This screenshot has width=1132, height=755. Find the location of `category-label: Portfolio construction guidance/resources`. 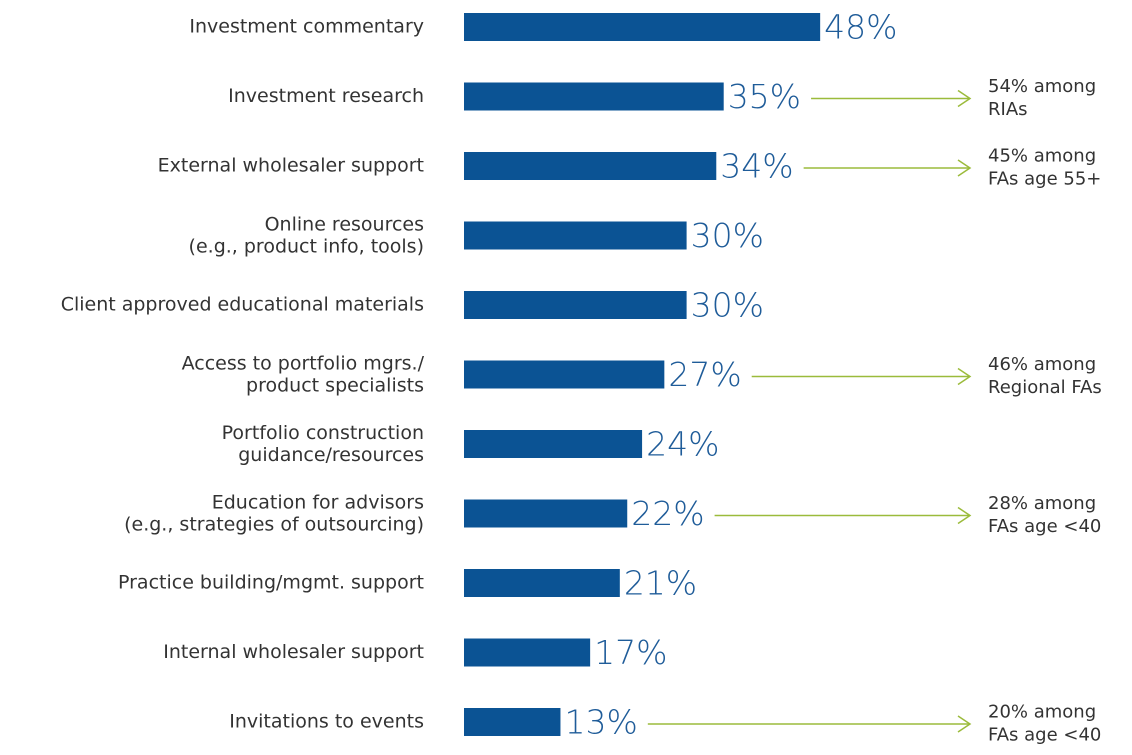

category-label: Portfolio construction guidance/resources is located at coordinates (323, 444).